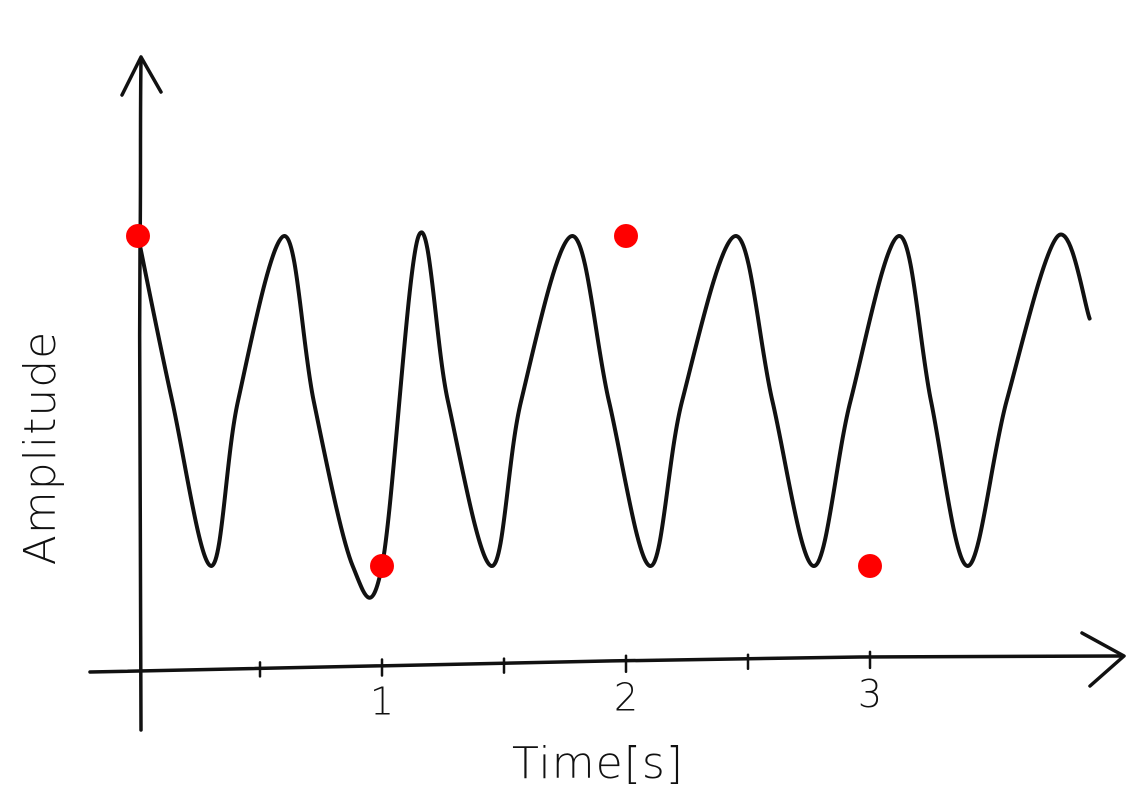  I want to click on x-axis, so click(605, 664).